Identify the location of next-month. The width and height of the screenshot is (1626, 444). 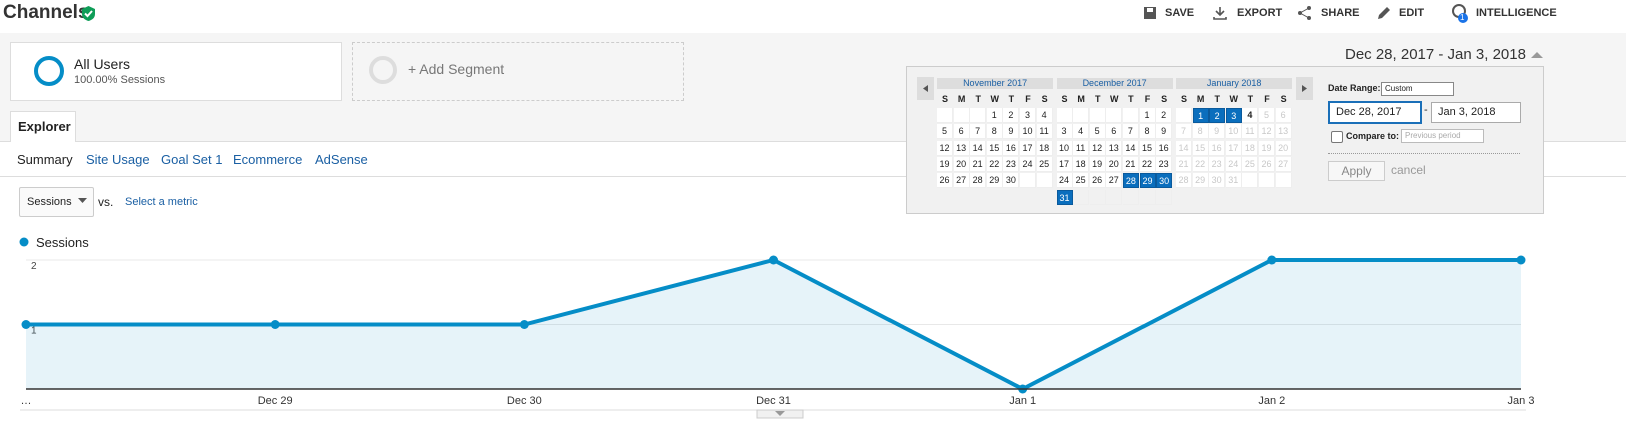
(1304, 88).